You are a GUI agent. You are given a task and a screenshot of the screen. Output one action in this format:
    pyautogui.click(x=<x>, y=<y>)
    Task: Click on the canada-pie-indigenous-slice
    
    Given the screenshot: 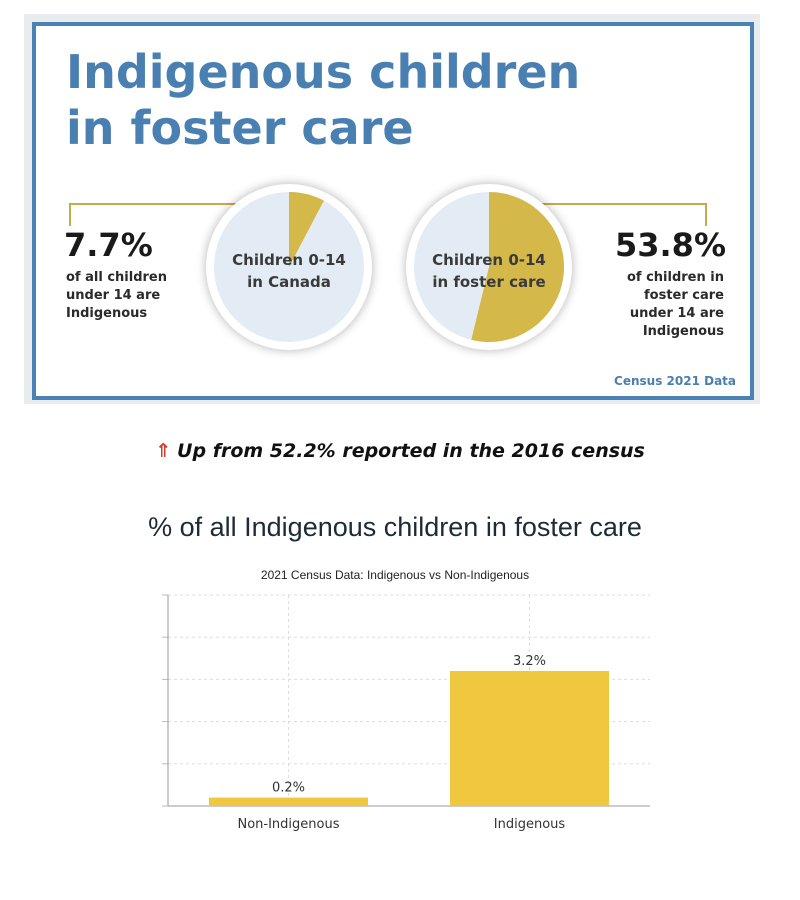 What is the action you would take?
    pyautogui.click(x=306, y=229)
    